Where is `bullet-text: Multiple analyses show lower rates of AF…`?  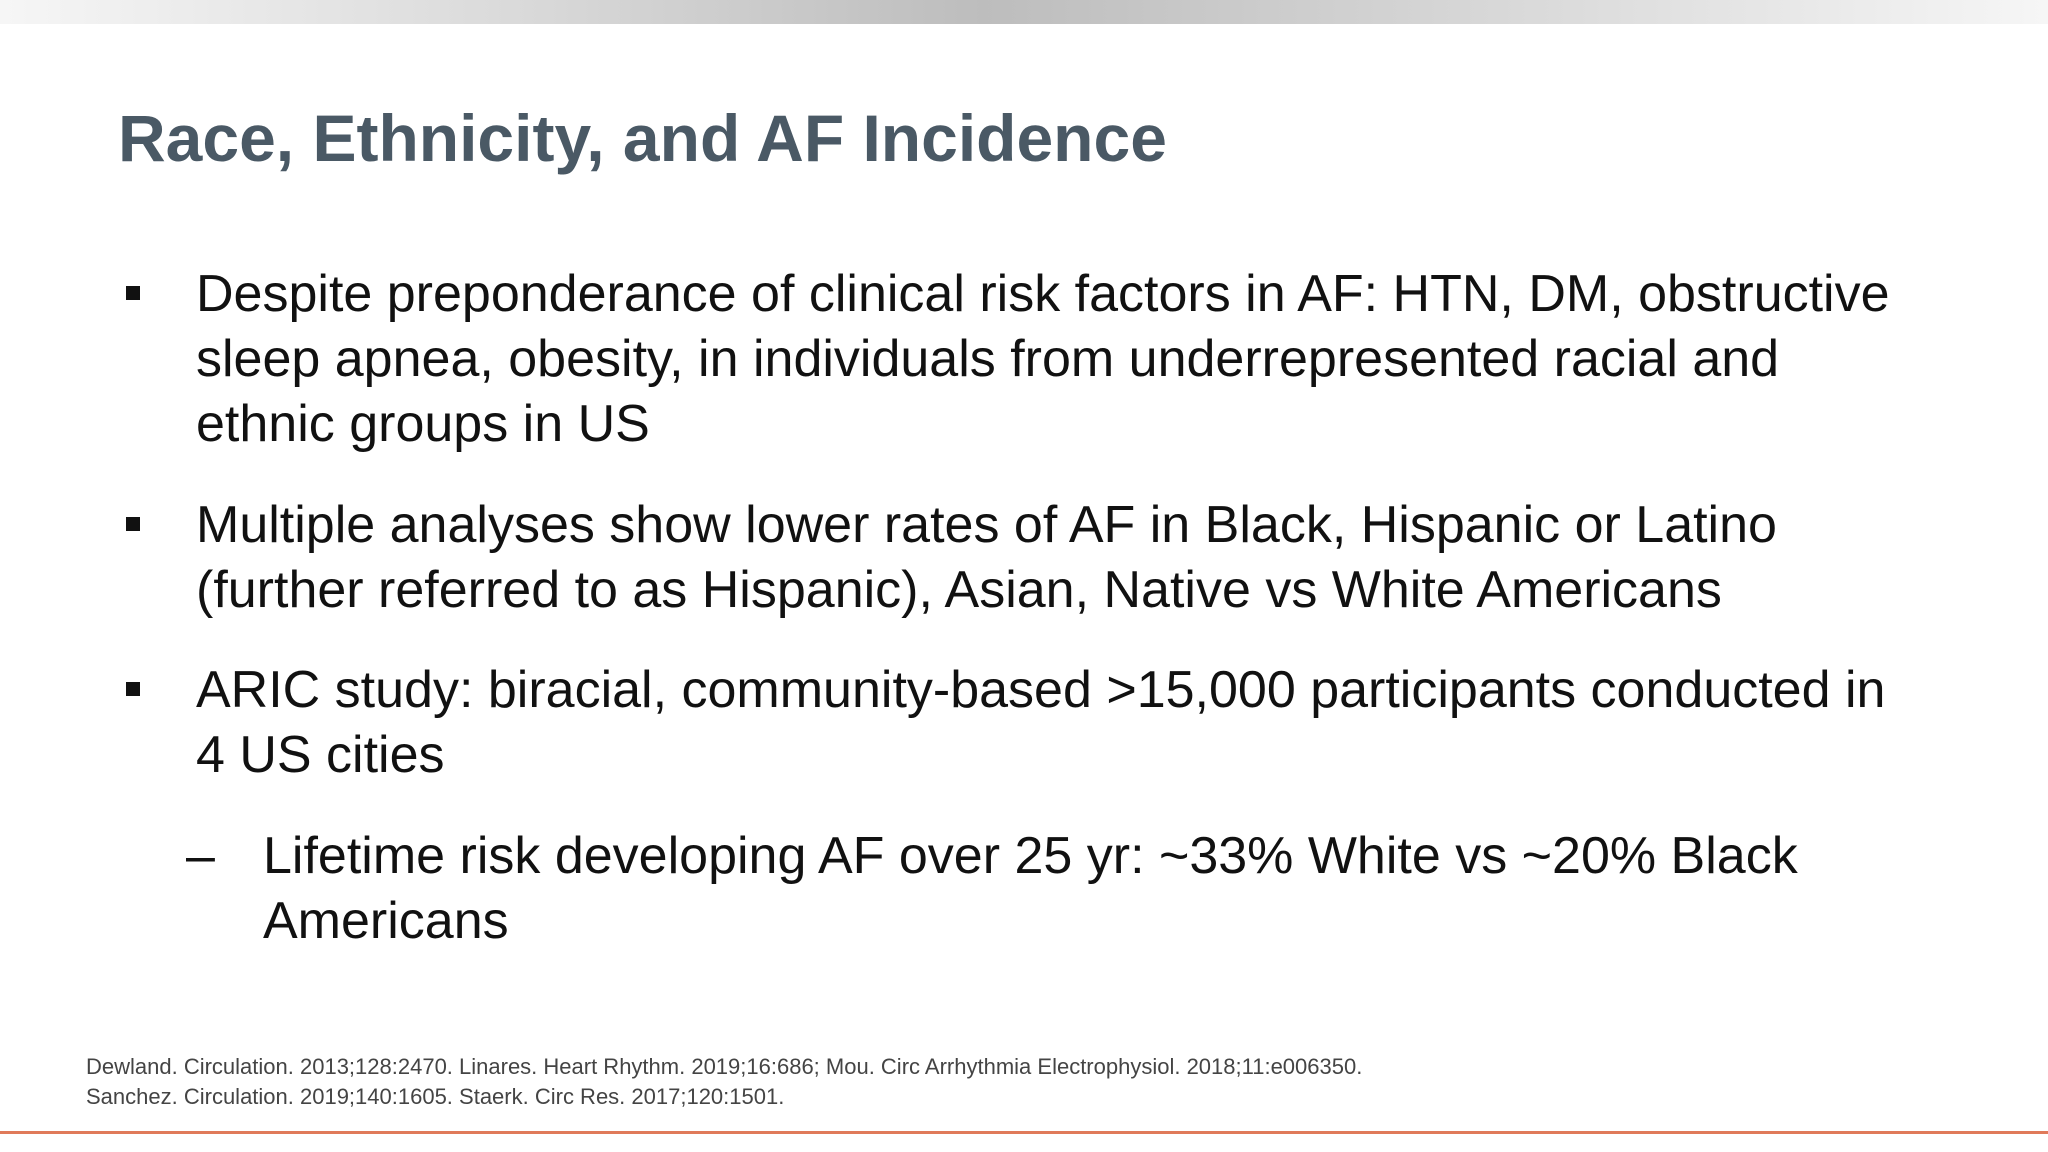 bullet-text: Multiple analyses show lower rates of AF… is located at coordinates (986, 557).